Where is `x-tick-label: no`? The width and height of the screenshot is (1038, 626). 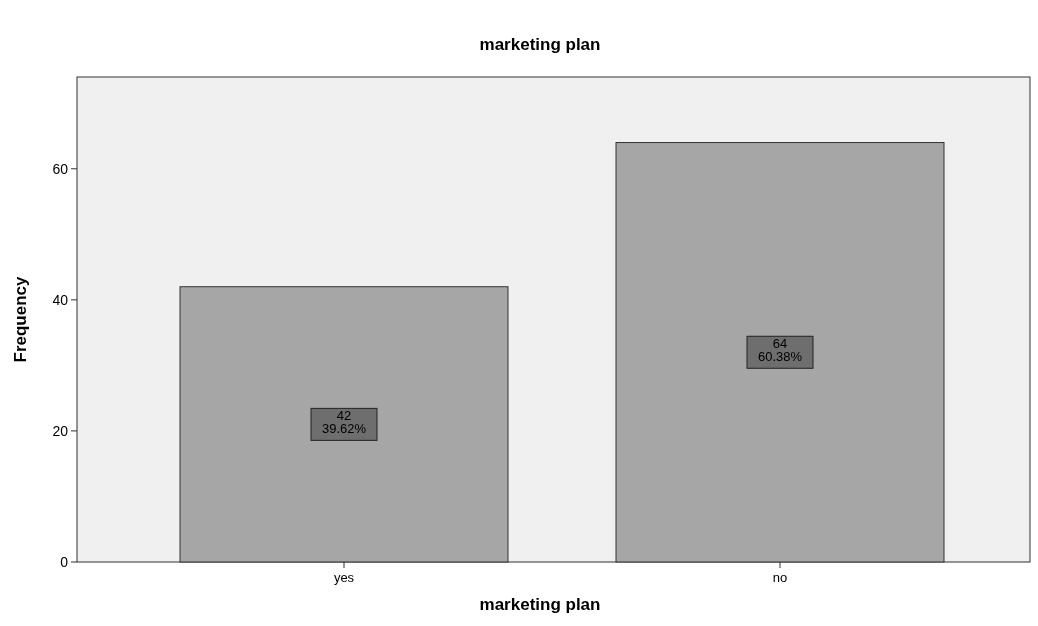 x-tick-label: no is located at coordinates (780, 577).